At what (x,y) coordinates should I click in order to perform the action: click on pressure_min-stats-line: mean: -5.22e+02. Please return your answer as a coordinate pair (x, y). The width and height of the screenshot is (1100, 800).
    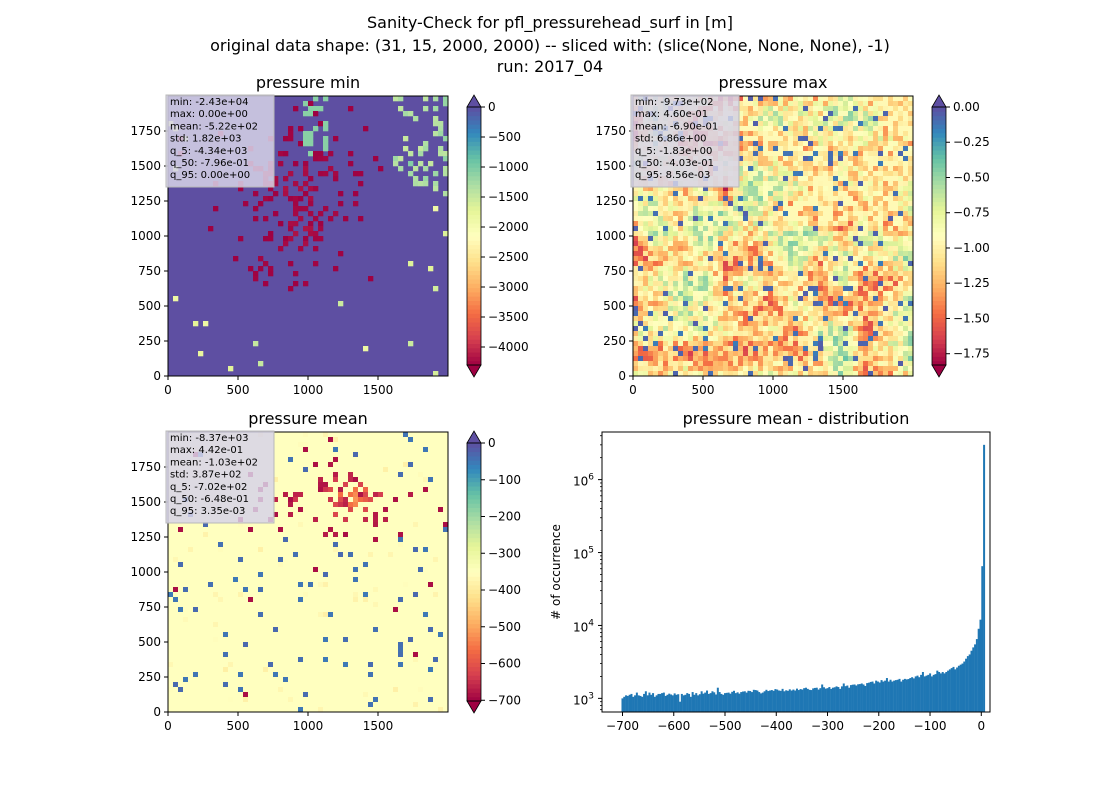
    Looking at the image, I should click on (214, 126).